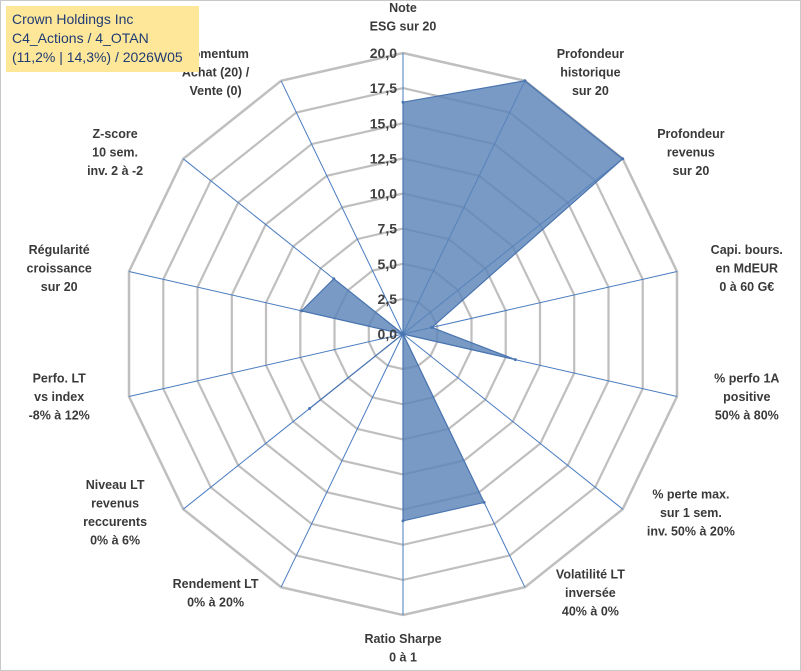 The image size is (801, 671). Describe the element at coordinates (383, 53) in the screenshot. I see `tick-label: 20,0` at that location.